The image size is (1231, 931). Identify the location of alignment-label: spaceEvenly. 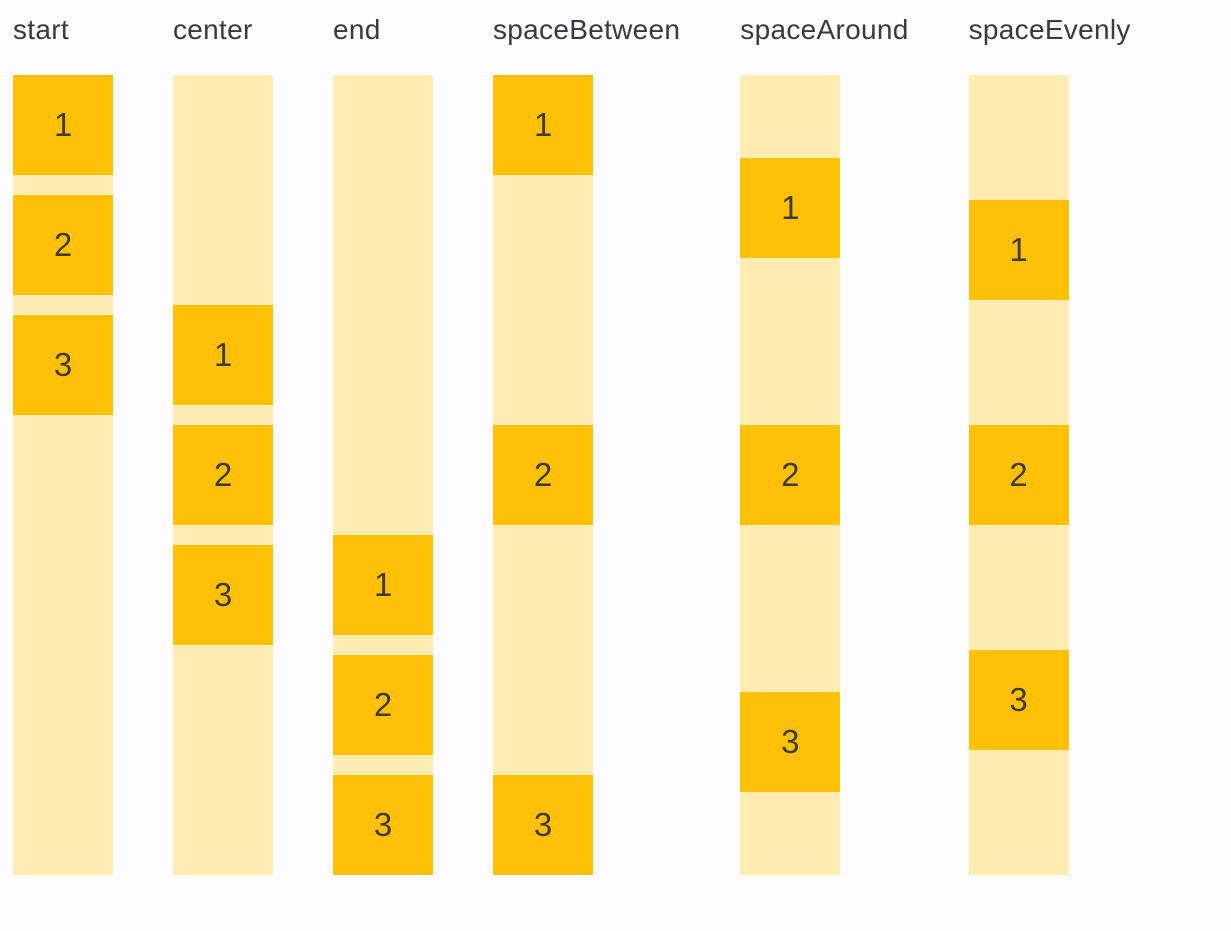
(1049, 29).